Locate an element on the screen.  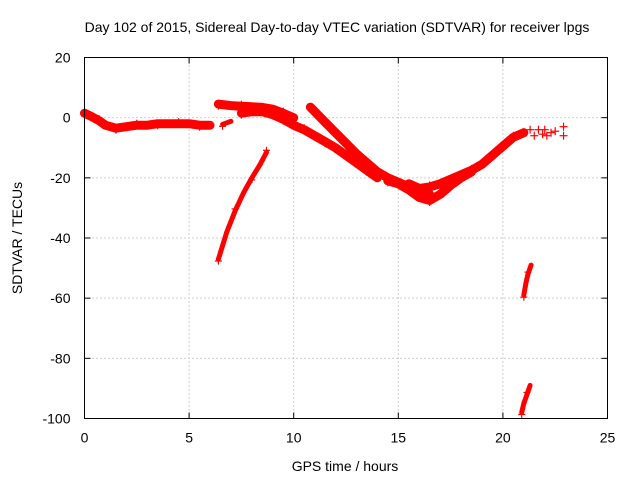
series-track-early-gap is located at coordinates (227, 122).